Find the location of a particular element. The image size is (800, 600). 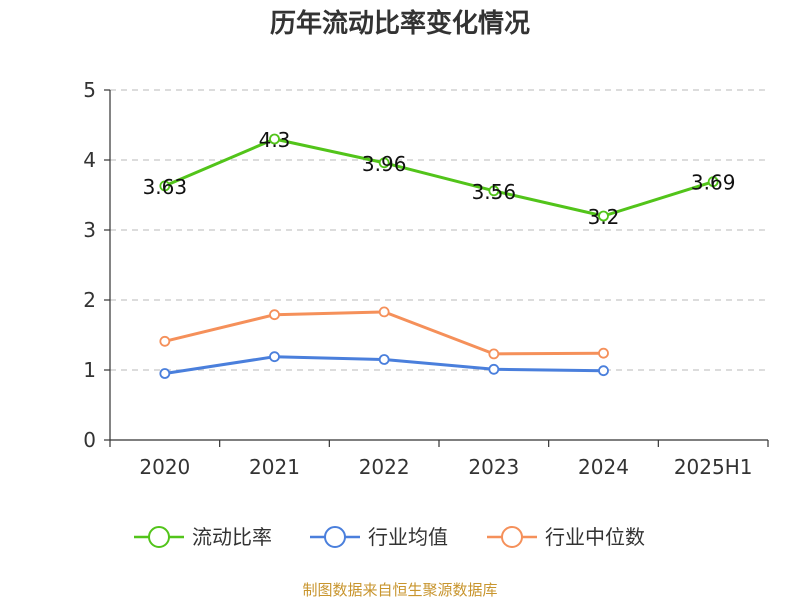

data-point-s0-2023 is located at coordinates (494, 191).